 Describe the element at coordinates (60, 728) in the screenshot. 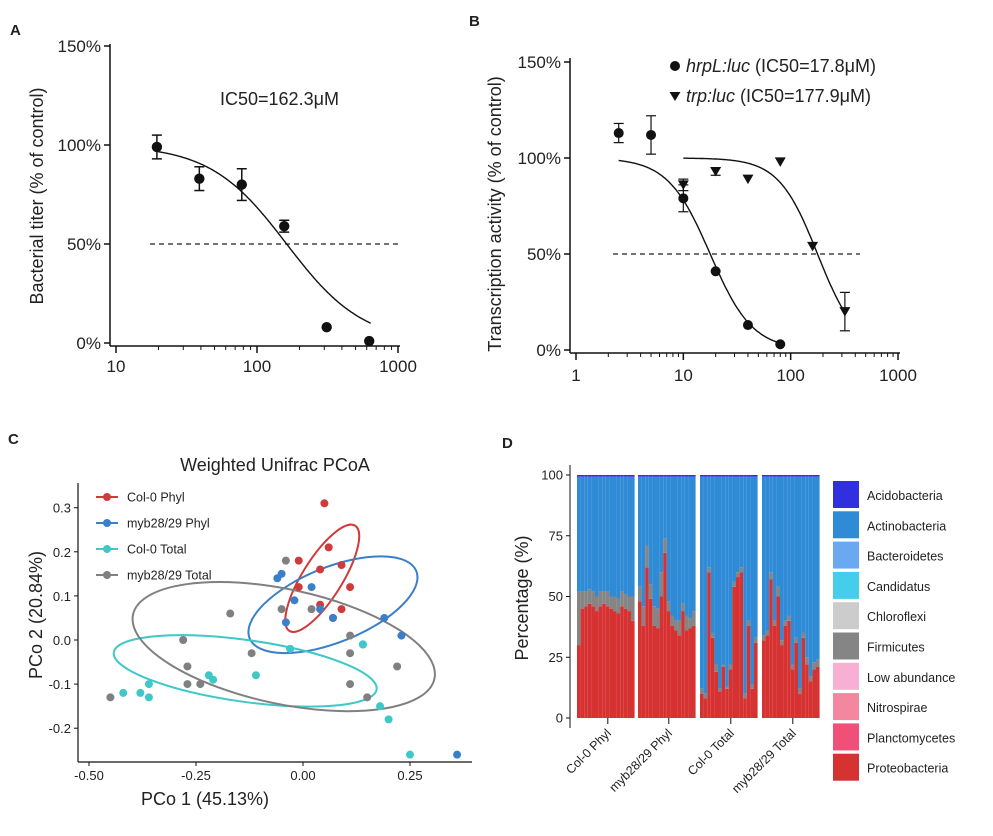

I see `panel-c-y-tick-label: -0.2` at that location.